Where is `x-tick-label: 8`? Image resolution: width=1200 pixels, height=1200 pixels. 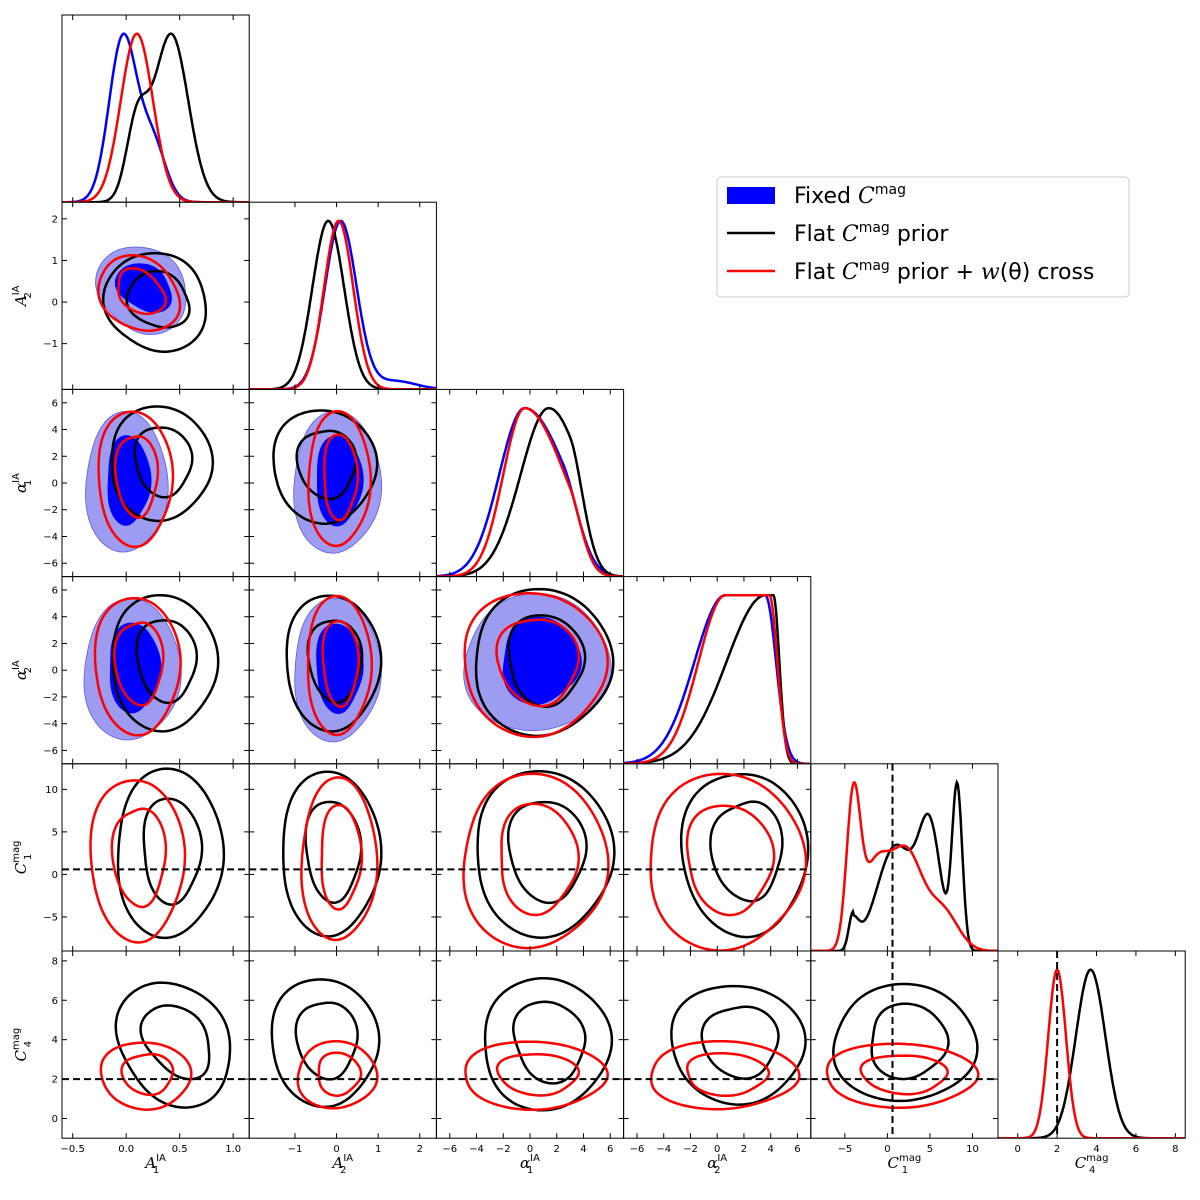
x-tick-label: 8 is located at coordinates (1175, 1149).